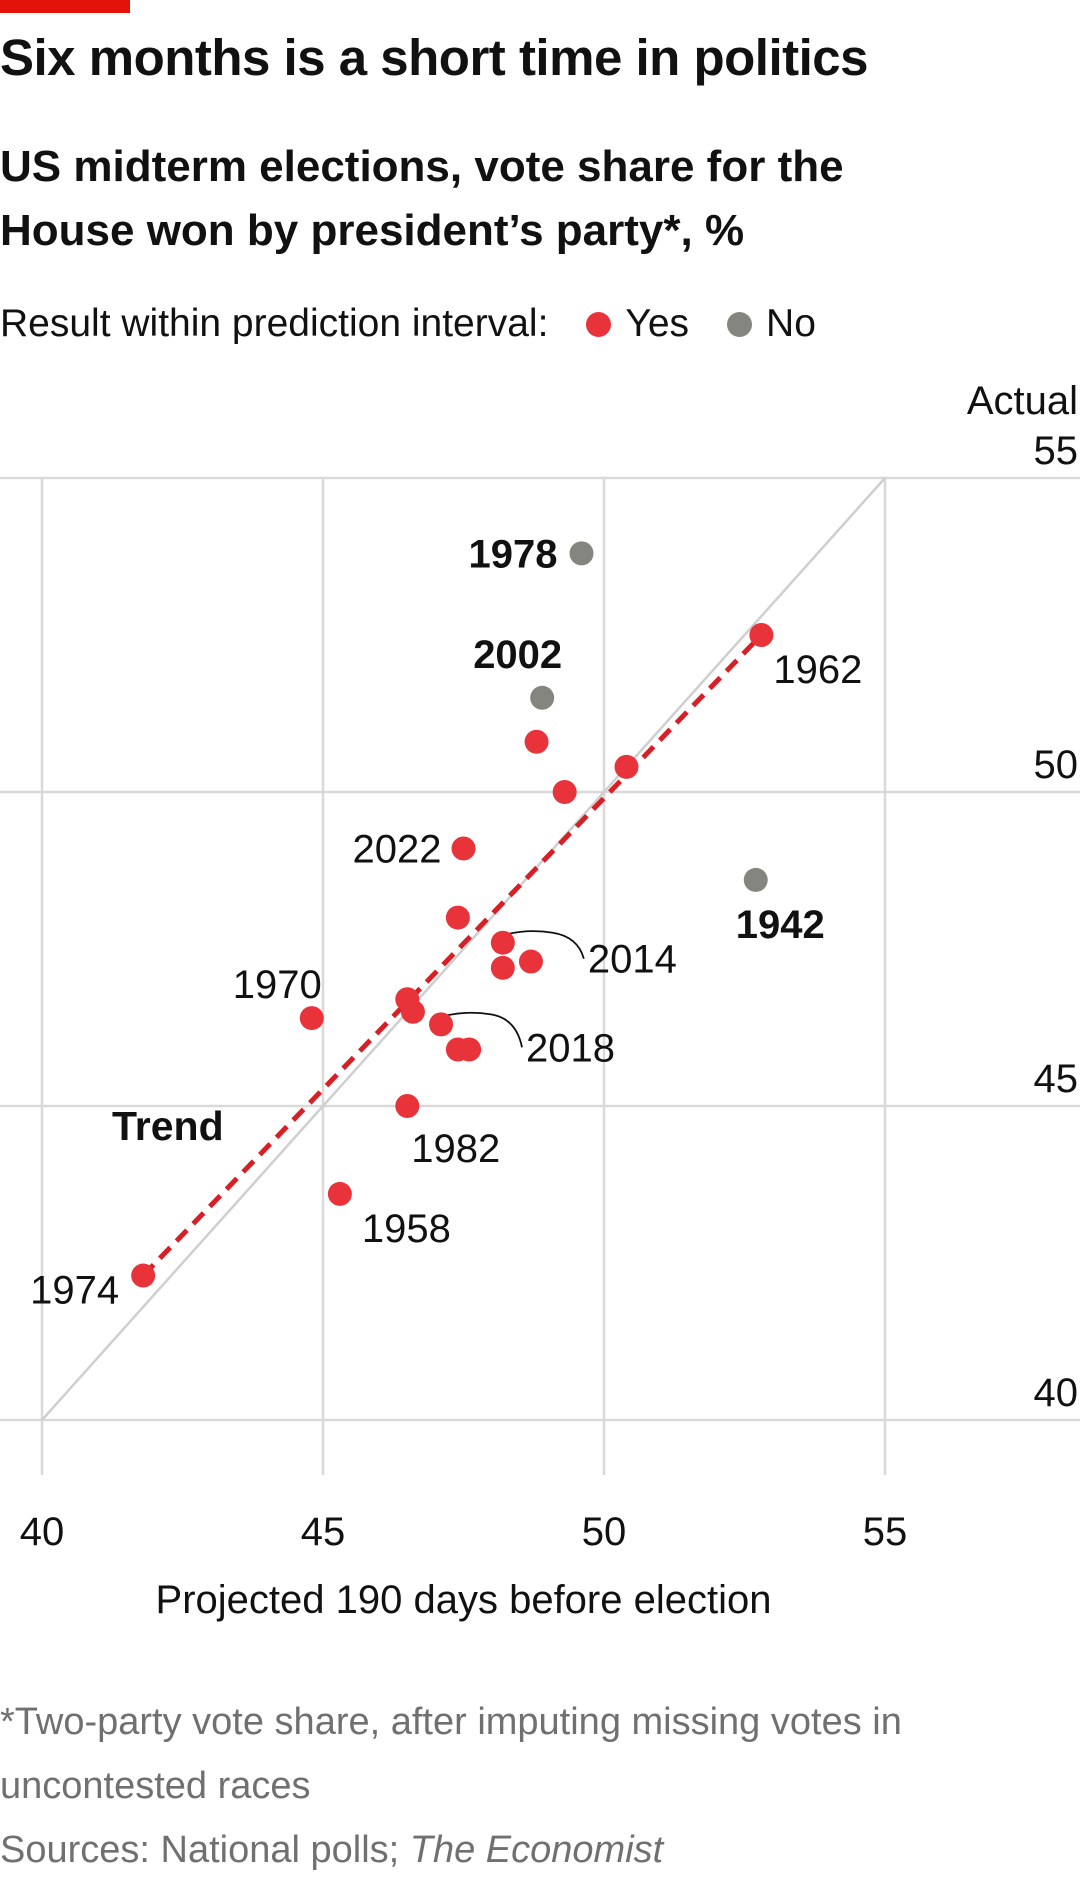 The height and width of the screenshot is (1896, 1080). Describe the element at coordinates (441, 1024) in the screenshot. I see `data-point-2018` at that location.